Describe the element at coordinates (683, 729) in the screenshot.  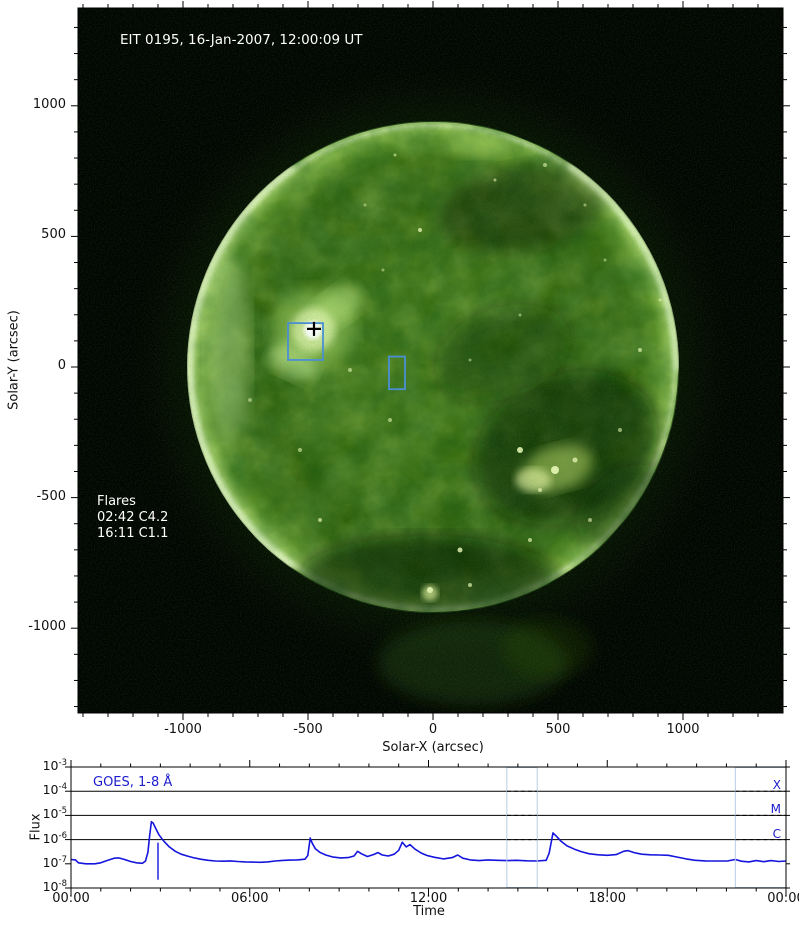
I see `sun-x-tick-label: 1000` at that location.